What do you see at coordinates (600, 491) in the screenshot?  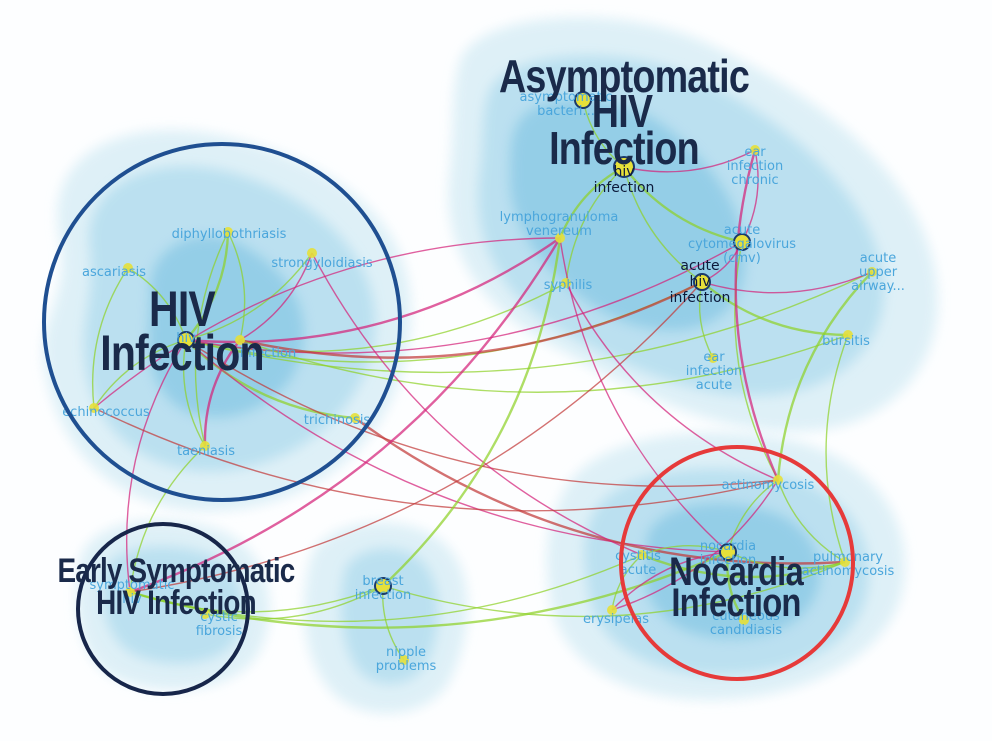 I see `edge-trichinosis-pulmonary` at bounding box center [600, 491].